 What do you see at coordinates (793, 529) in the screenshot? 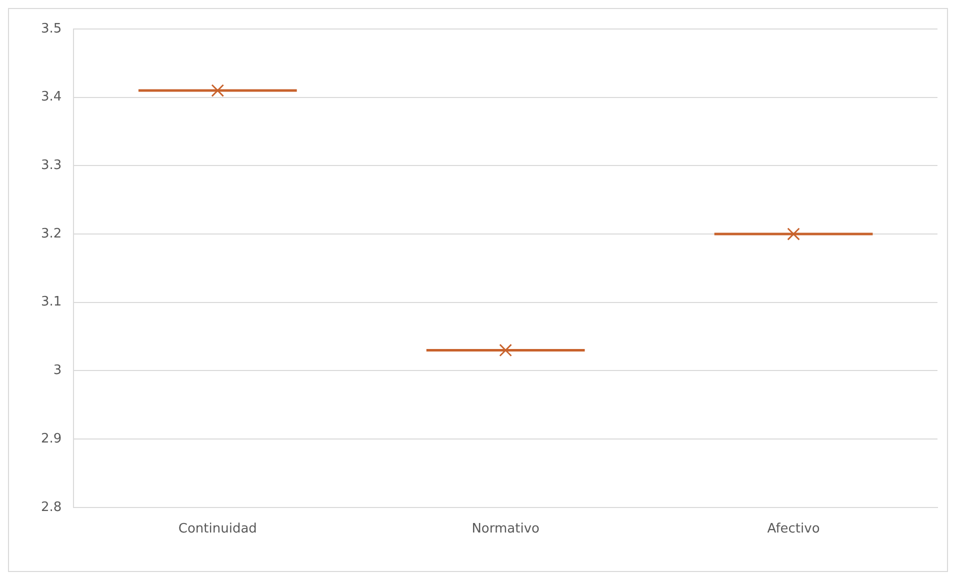
I see `x-tick-label: Afectivo` at bounding box center [793, 529].